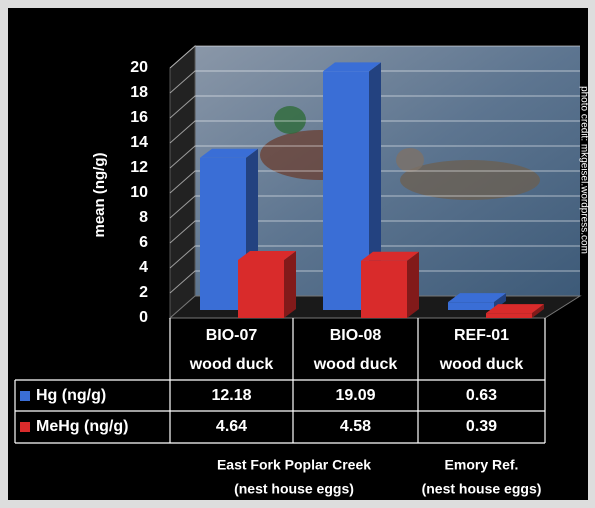 Image resolution: width=595 pixels, height=508 pixels. I want to click on y-tick-label: 16, so click(139, 117).